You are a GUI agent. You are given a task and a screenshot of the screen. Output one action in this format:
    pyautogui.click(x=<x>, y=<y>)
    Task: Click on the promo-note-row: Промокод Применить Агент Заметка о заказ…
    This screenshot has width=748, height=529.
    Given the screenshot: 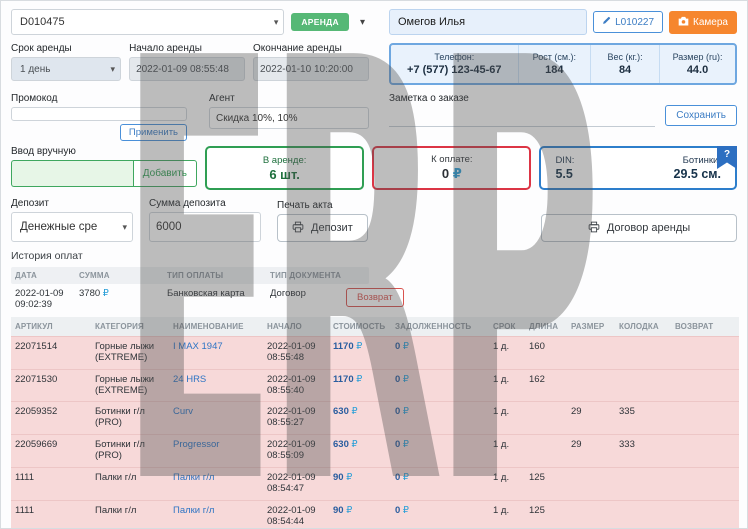 What is the action you would take?
    pyautogui.click(x=374, y=117)
    